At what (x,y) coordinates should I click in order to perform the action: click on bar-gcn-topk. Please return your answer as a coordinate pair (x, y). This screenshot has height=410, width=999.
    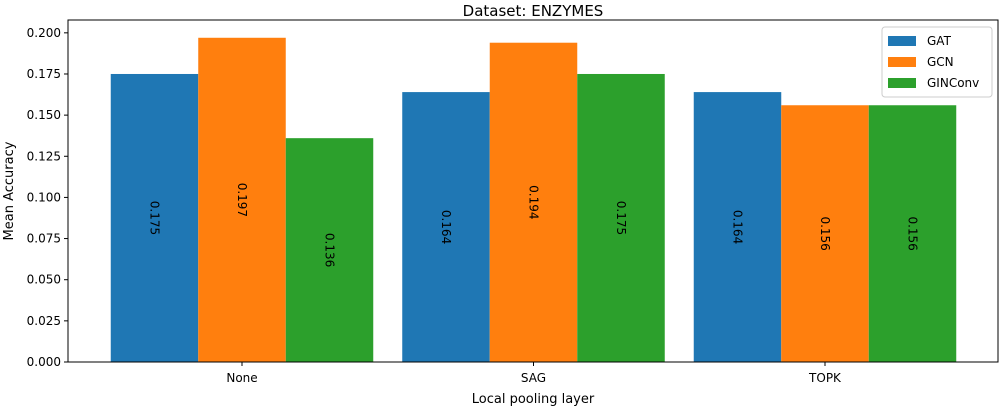
    Looking at the image, I should click on (825, 233).